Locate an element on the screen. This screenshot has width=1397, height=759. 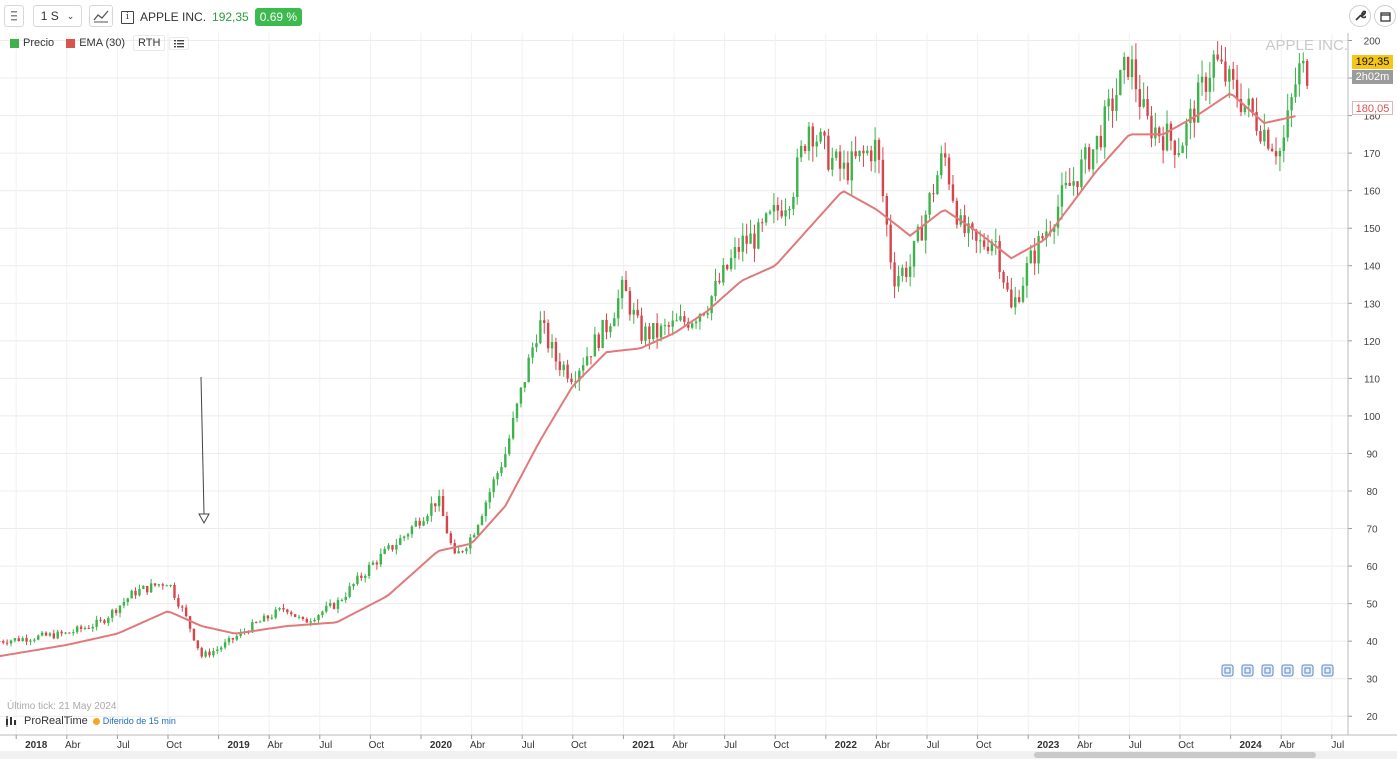
wrench-icon is located at coordinates (1360, 16).